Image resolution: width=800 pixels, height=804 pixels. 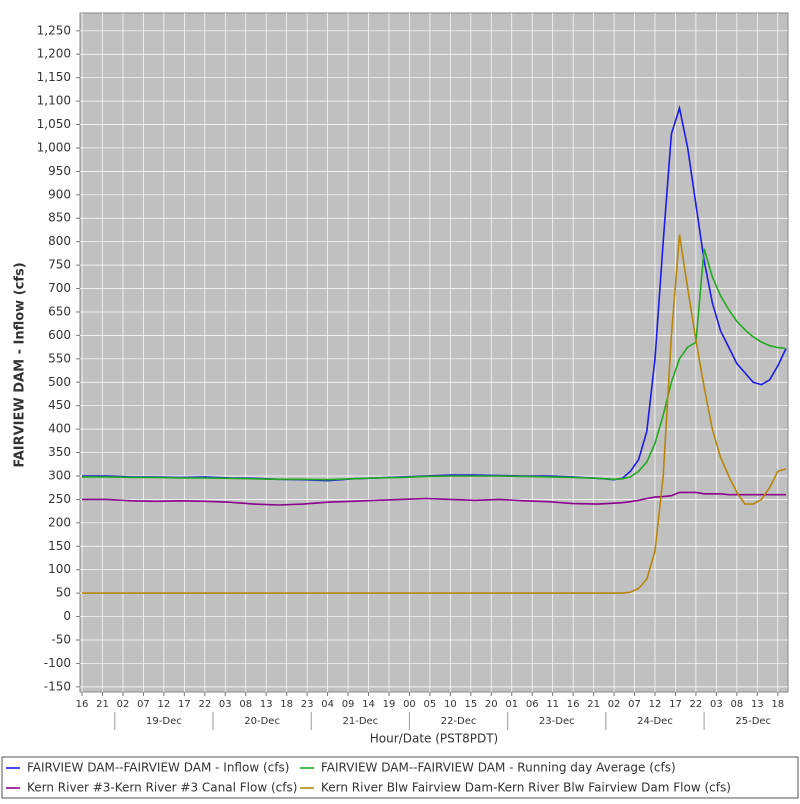 I want to click on y-tick-label: 0, so click(x=67, y=616).